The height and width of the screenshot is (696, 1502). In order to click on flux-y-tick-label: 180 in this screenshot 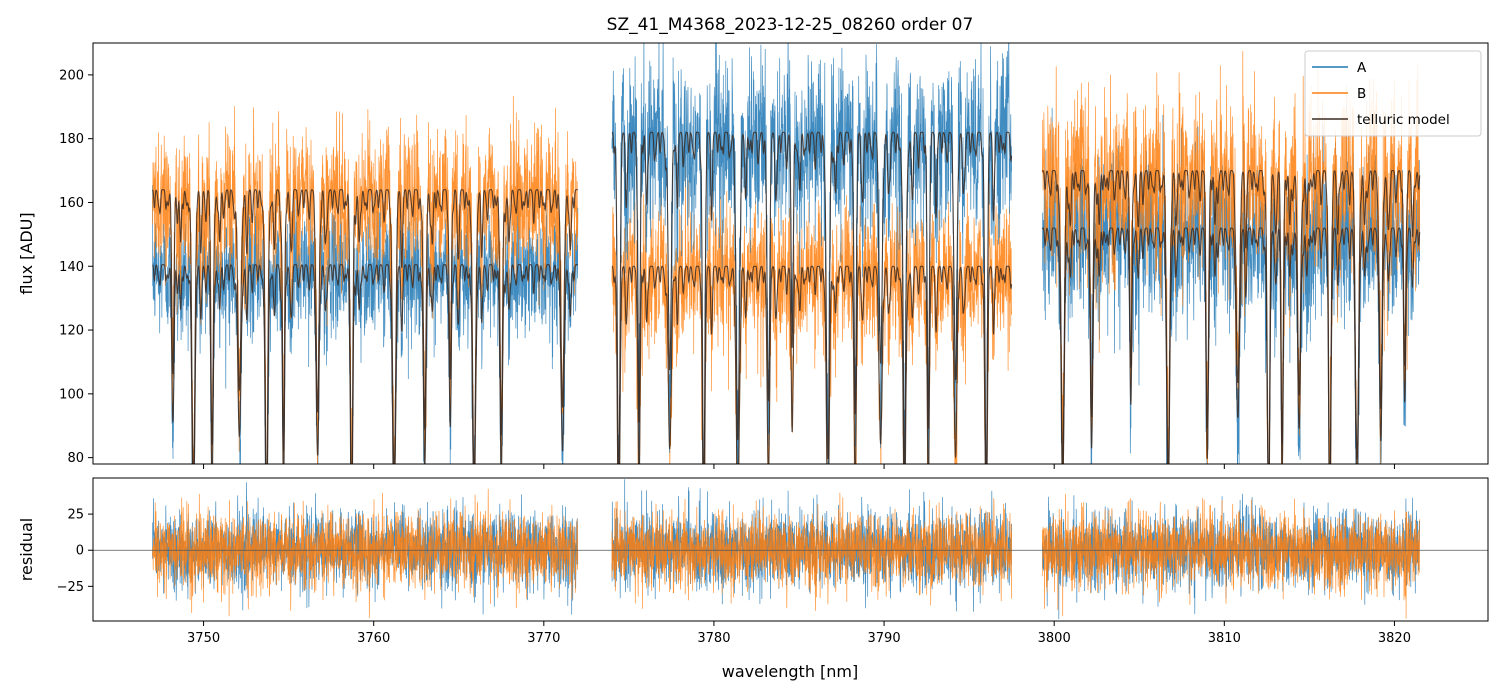, I will do `click(71, 139)`.